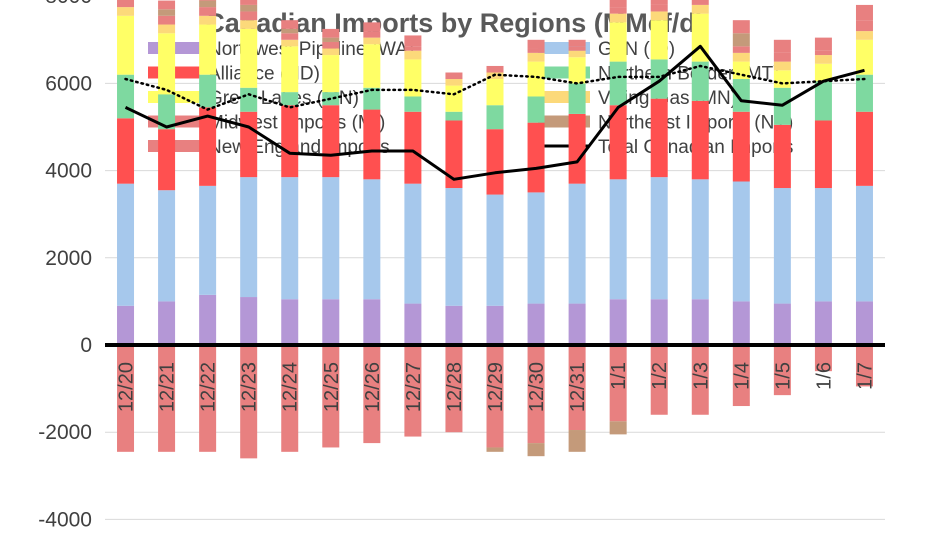 The height and width of the screenshot is (545, 930). Describe the element at coordinates (660, 376) in the screenshot. I see `x-tick-label: 1/2` at that location.